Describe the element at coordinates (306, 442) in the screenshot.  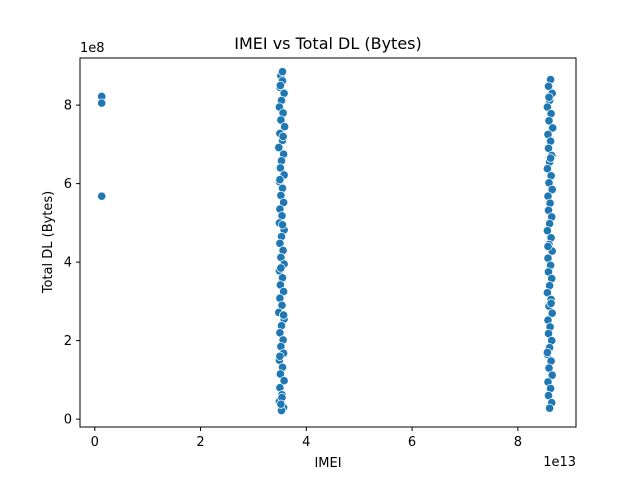
I see `x-tick-label: 4` at that location.